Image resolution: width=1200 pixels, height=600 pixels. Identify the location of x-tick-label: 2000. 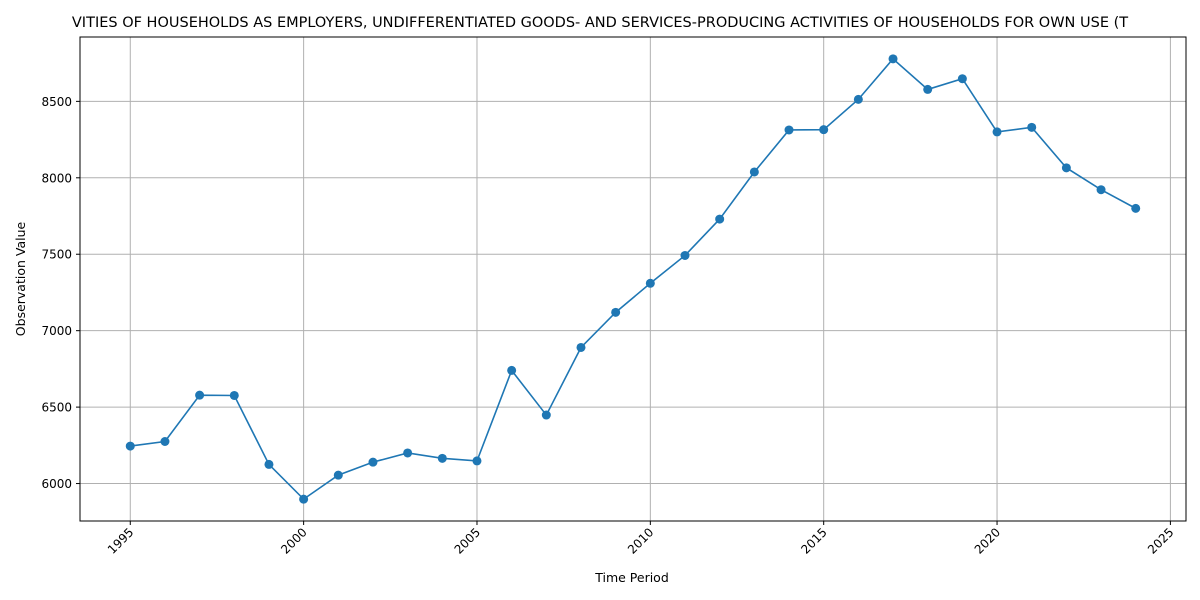
(293, 540).